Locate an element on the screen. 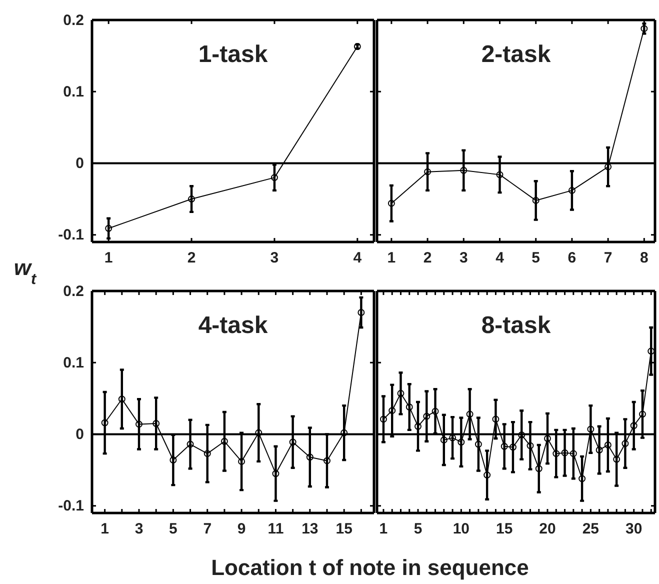 The height and width of the screenshot is (584, 659). x-axis-title: Location t of note in sequence is located at coordinates (370, 567).